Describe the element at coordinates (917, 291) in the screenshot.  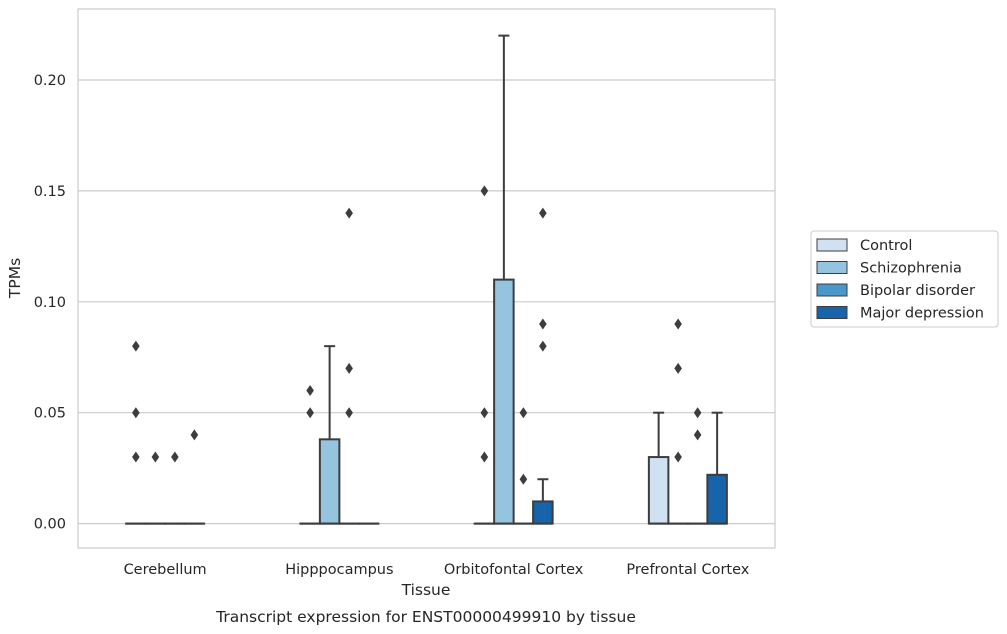
I see `legend-label: Bipolar disorder` at that location.